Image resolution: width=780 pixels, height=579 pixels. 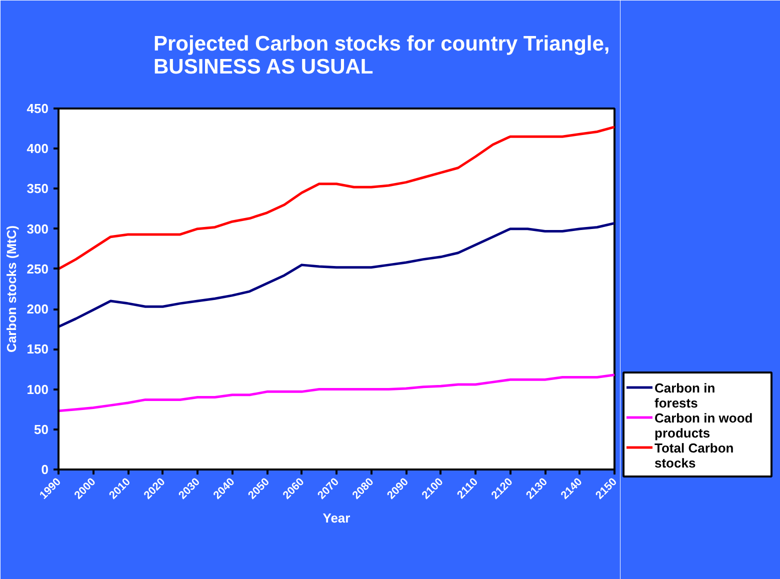 I want to click on y-tick-label: 300, so click(x=37, y=228).